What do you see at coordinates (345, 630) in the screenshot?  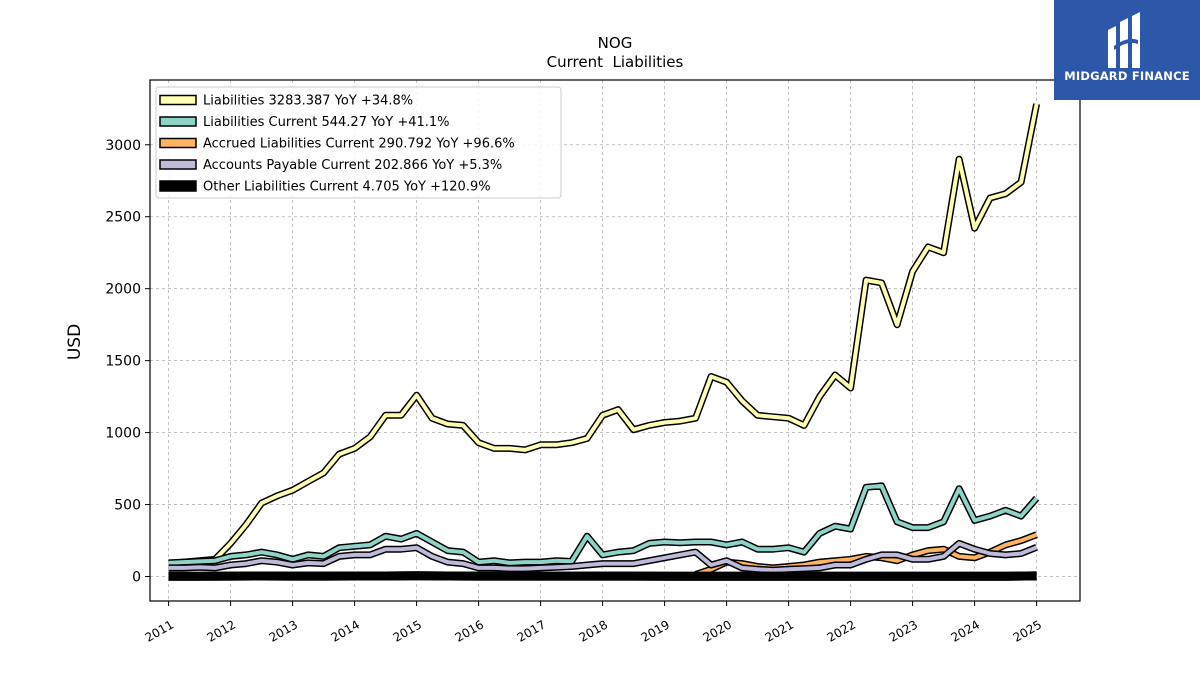 I see `x-tick-label: 2014` at bounding box center [345, 630].